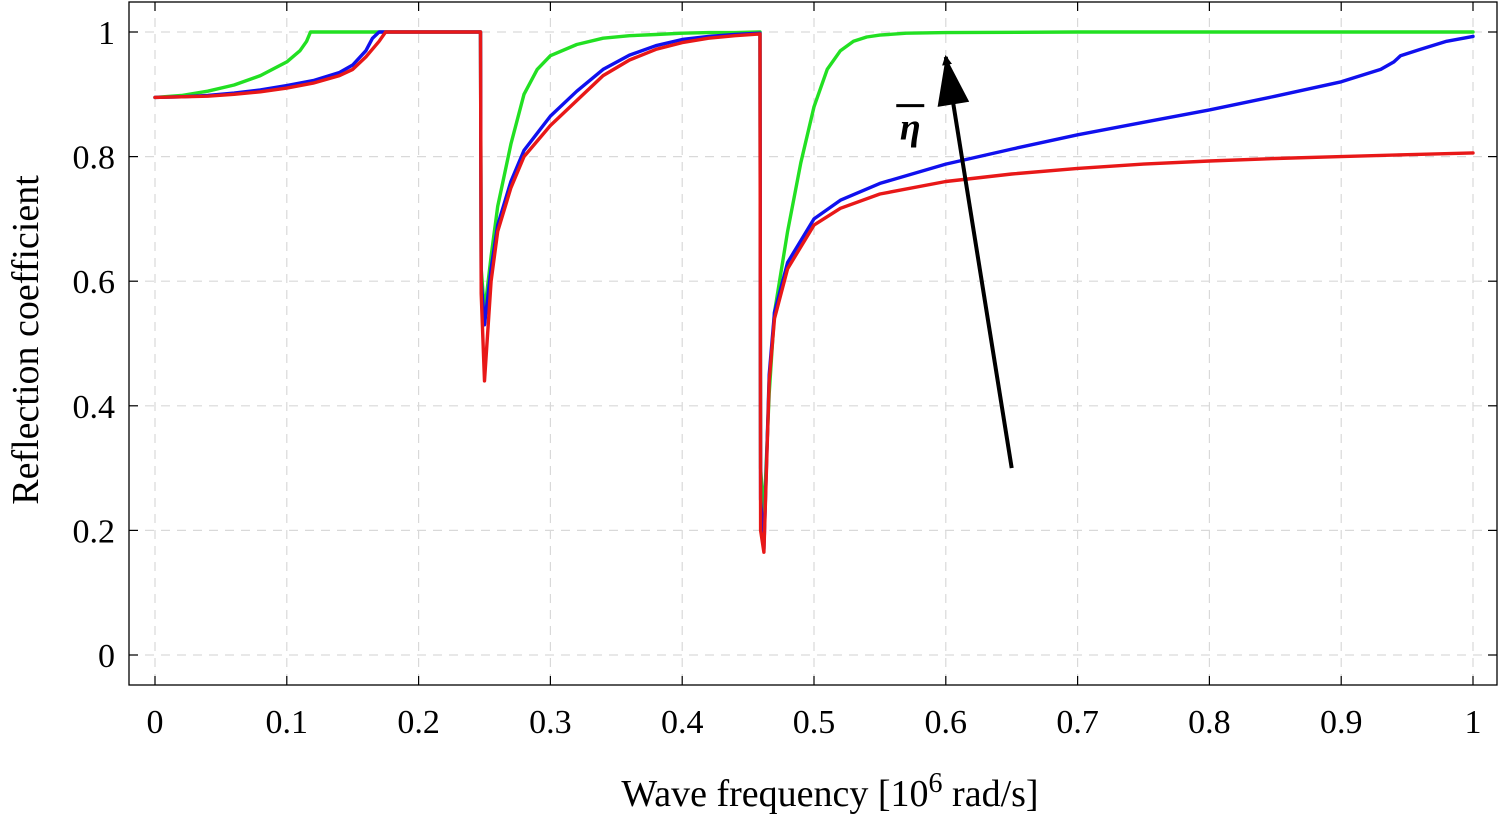 The height and width of the screenshot is (818, 1500). I want to click on x-tick-label: 0.6, so click(946, 722).